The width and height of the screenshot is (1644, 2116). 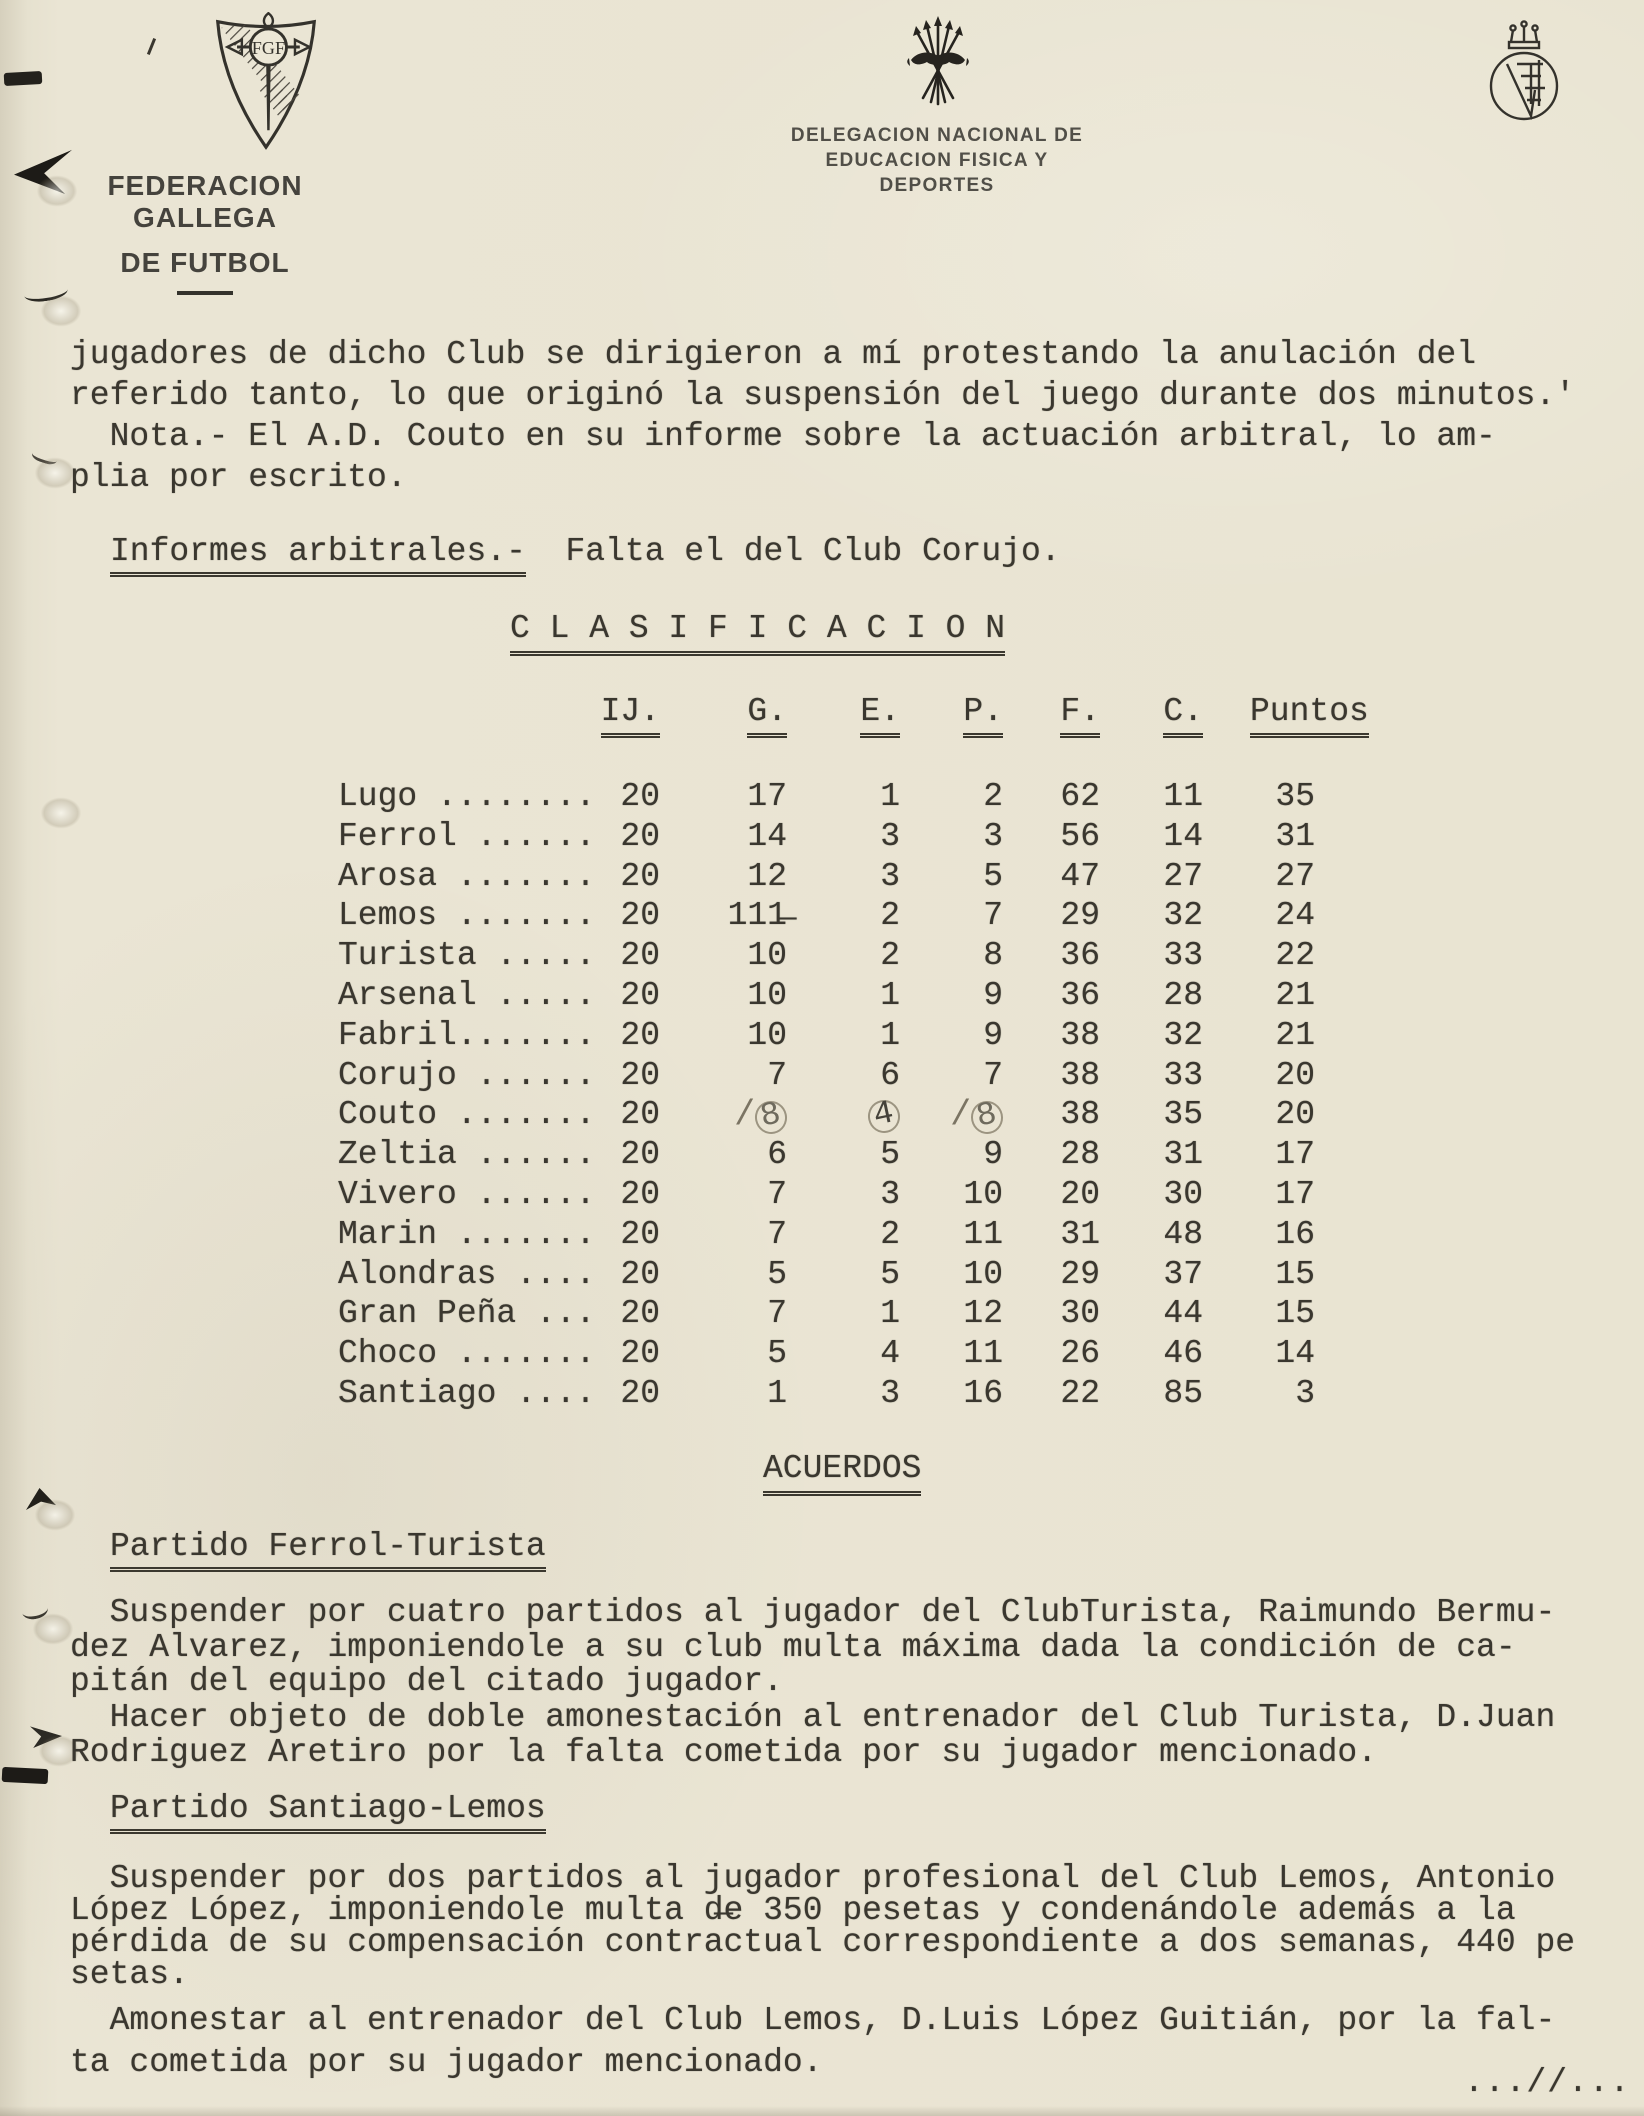 What do you see at coordinates (940, 1117) in the screenshot?
I see `cell-p: /8` at bounding box center [940, 1117].